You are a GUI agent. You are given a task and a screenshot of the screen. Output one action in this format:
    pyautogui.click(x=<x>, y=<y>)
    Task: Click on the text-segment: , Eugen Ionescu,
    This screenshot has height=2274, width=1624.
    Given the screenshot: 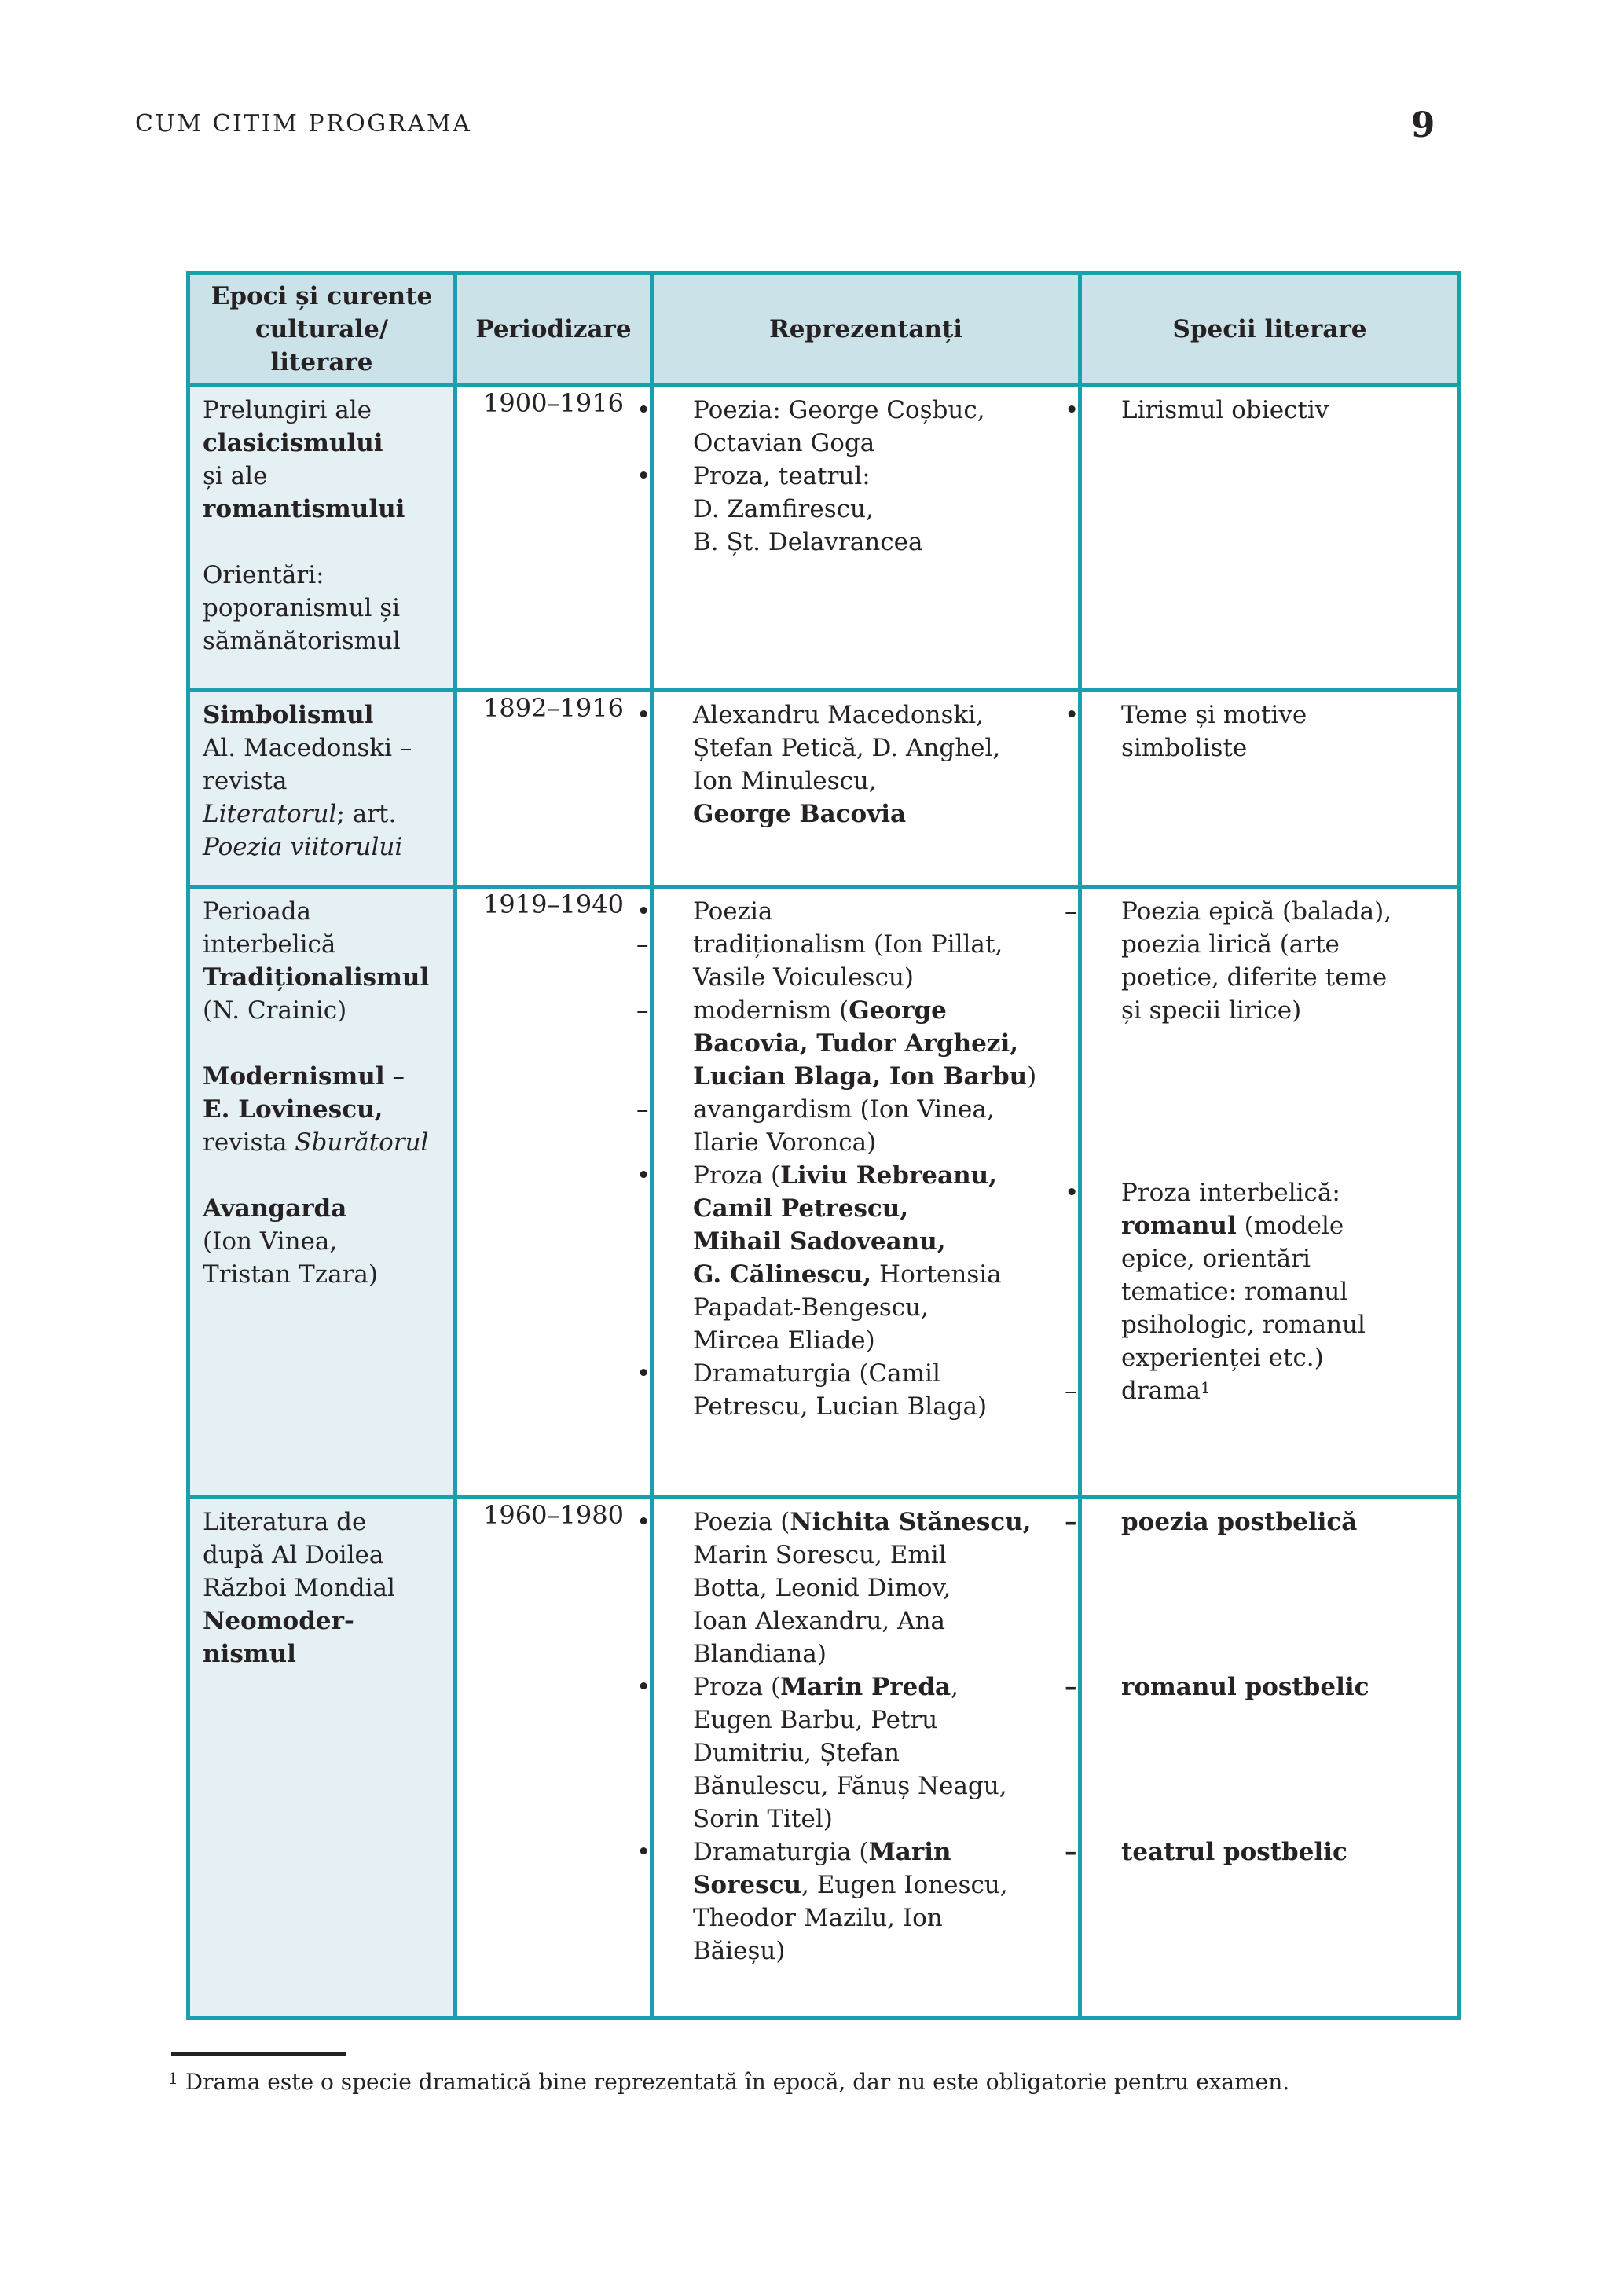 What is the action you would take?
    pyautogui.click(x=904, y=1885)
    